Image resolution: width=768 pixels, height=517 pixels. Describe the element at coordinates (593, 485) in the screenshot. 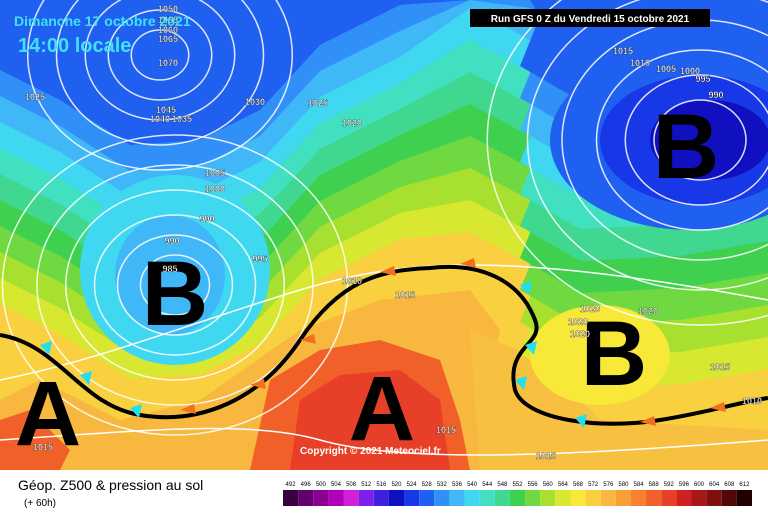

I see `scale-label: 572` at that location.